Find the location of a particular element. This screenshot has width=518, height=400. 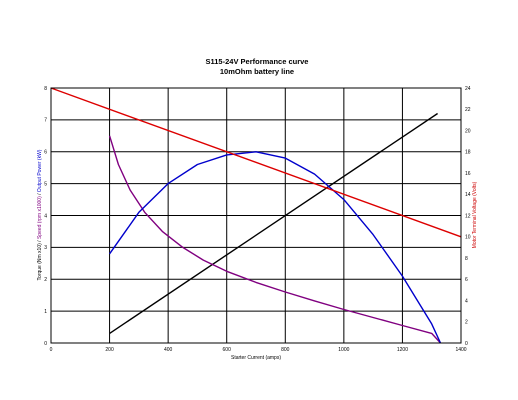

y-right-tick-label: 4 is located at coordinates (466, 301).